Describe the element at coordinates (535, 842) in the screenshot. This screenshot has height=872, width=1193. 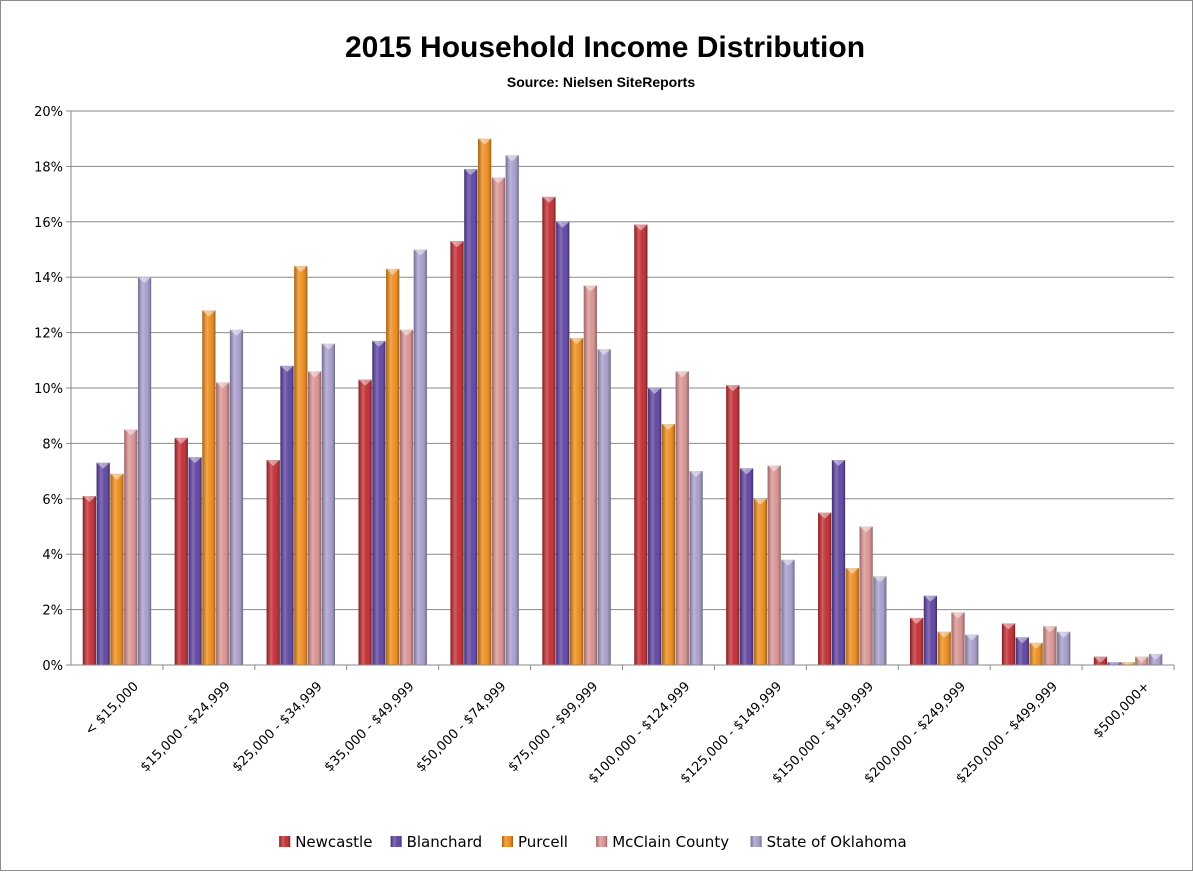
I see `legend-item: Purcell` at that location.